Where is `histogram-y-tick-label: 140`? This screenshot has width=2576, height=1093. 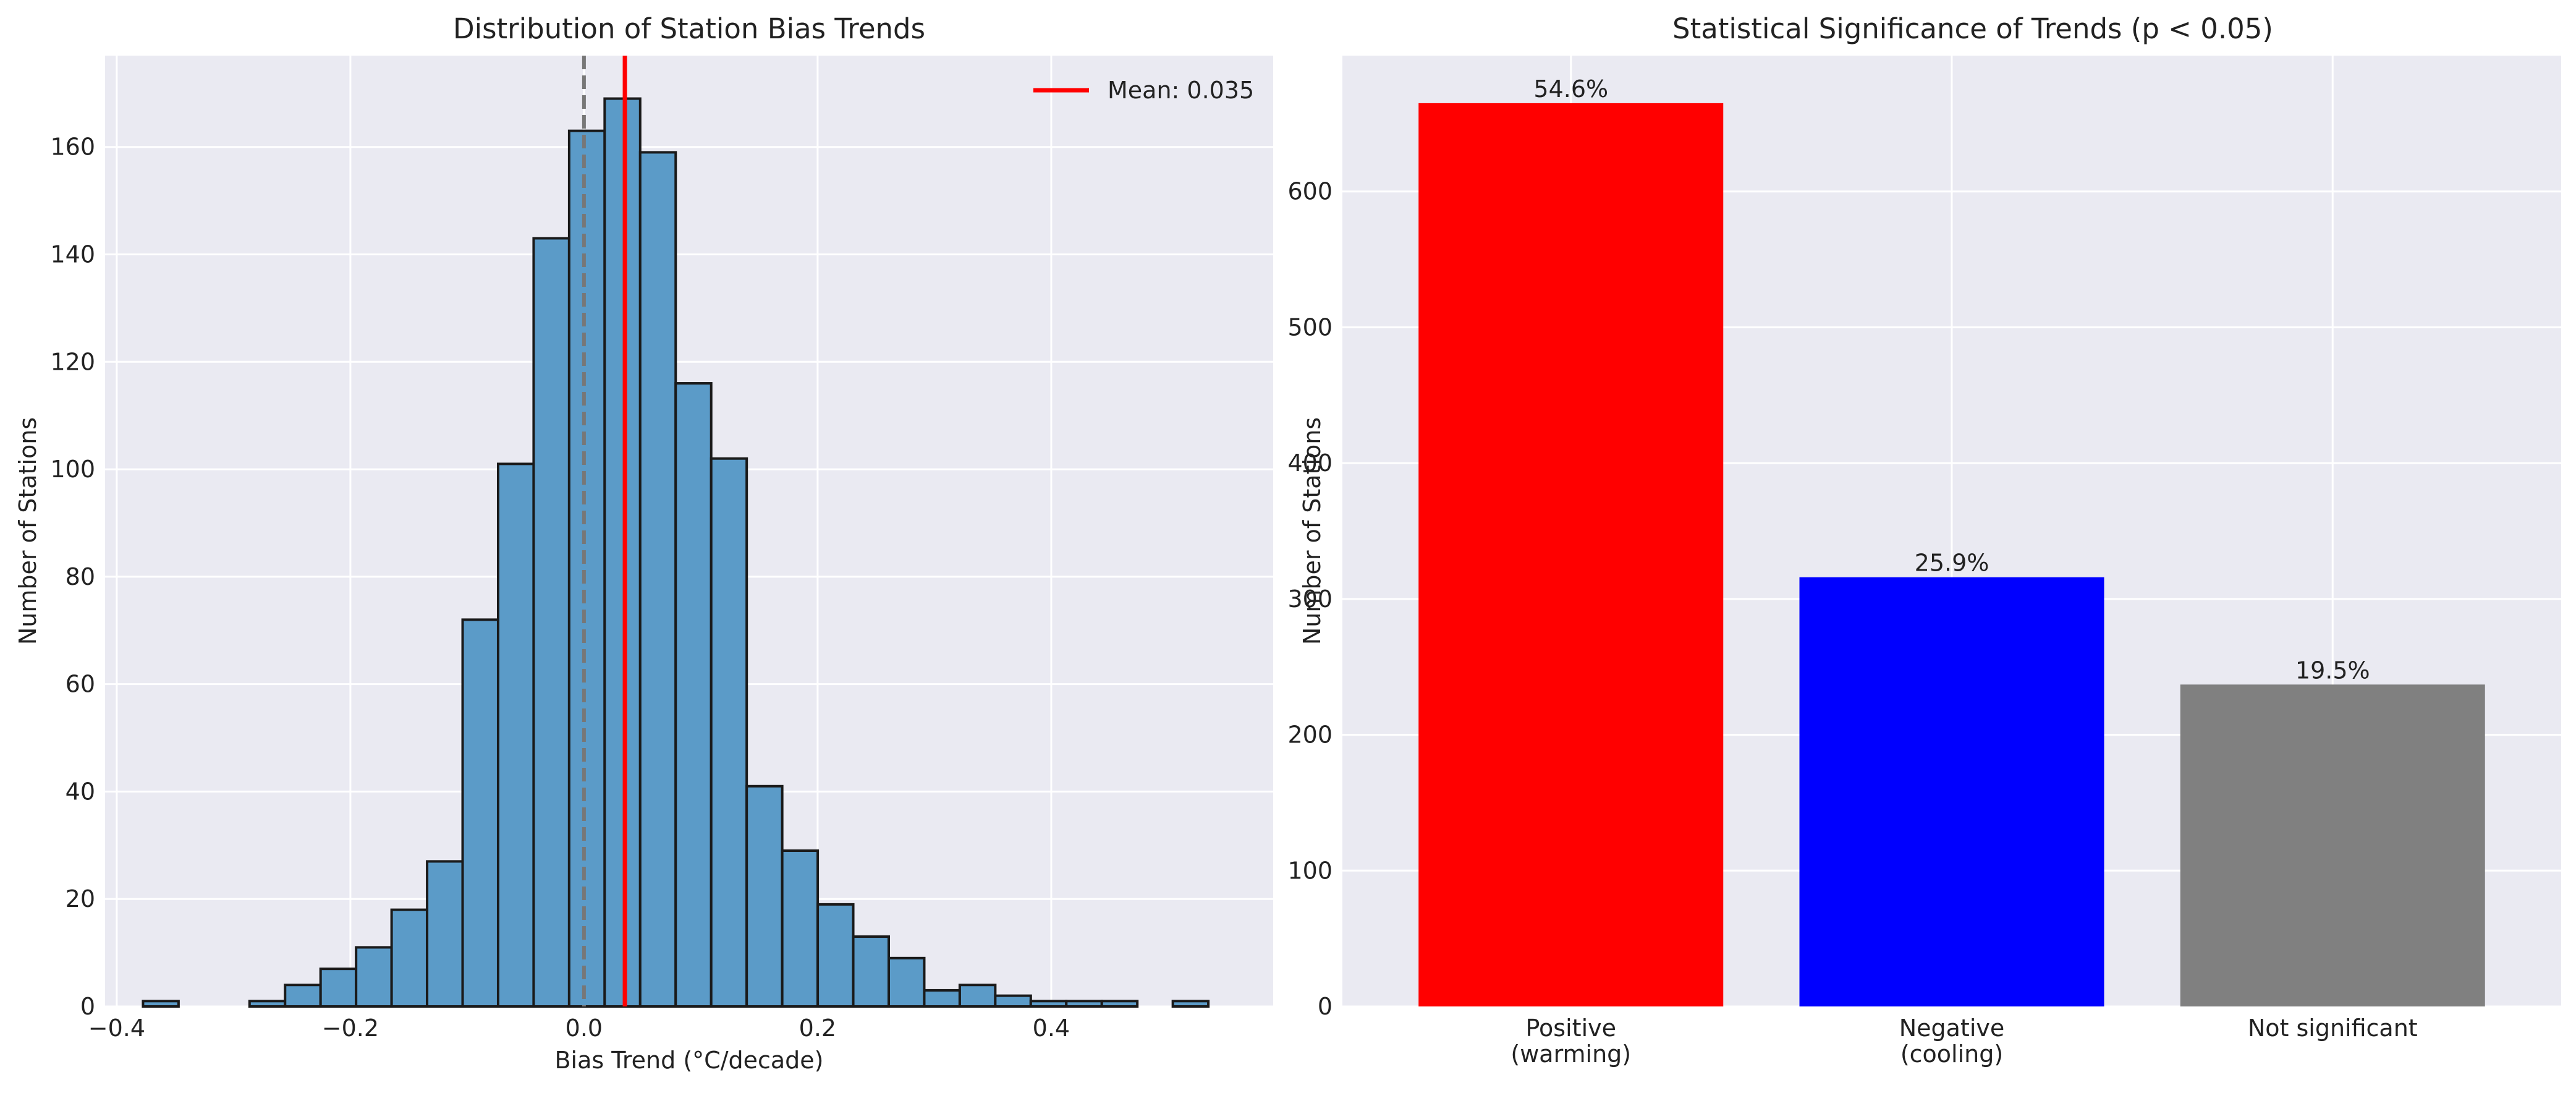 histogram-y-tick-label: 140 is located at coordinates (72, 255).